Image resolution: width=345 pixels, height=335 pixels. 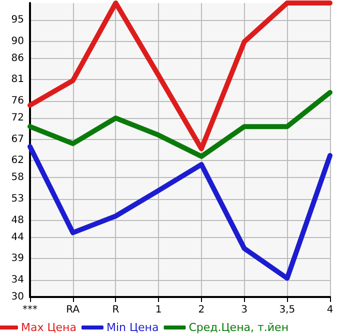 What do you see at coordinates (17, 118) in the screenshot?
I see `y-tick-label: 72` at bounding box center [17, 118].